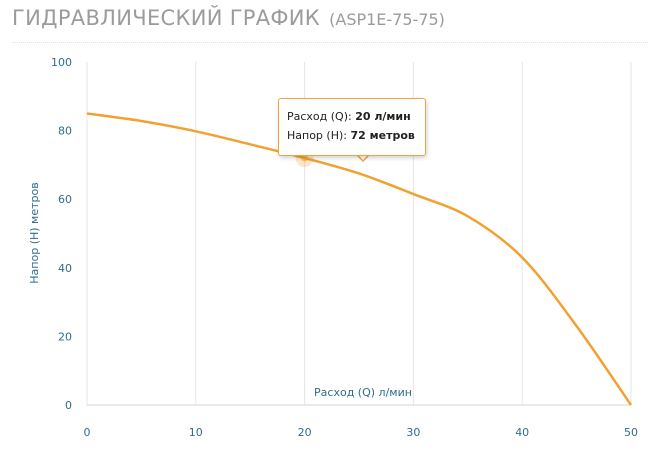 This screenshot has height=449, width=648. Describe the element at coordinates (631, 432) in the screenshot. I see `x-tick-label: 50` at that location.